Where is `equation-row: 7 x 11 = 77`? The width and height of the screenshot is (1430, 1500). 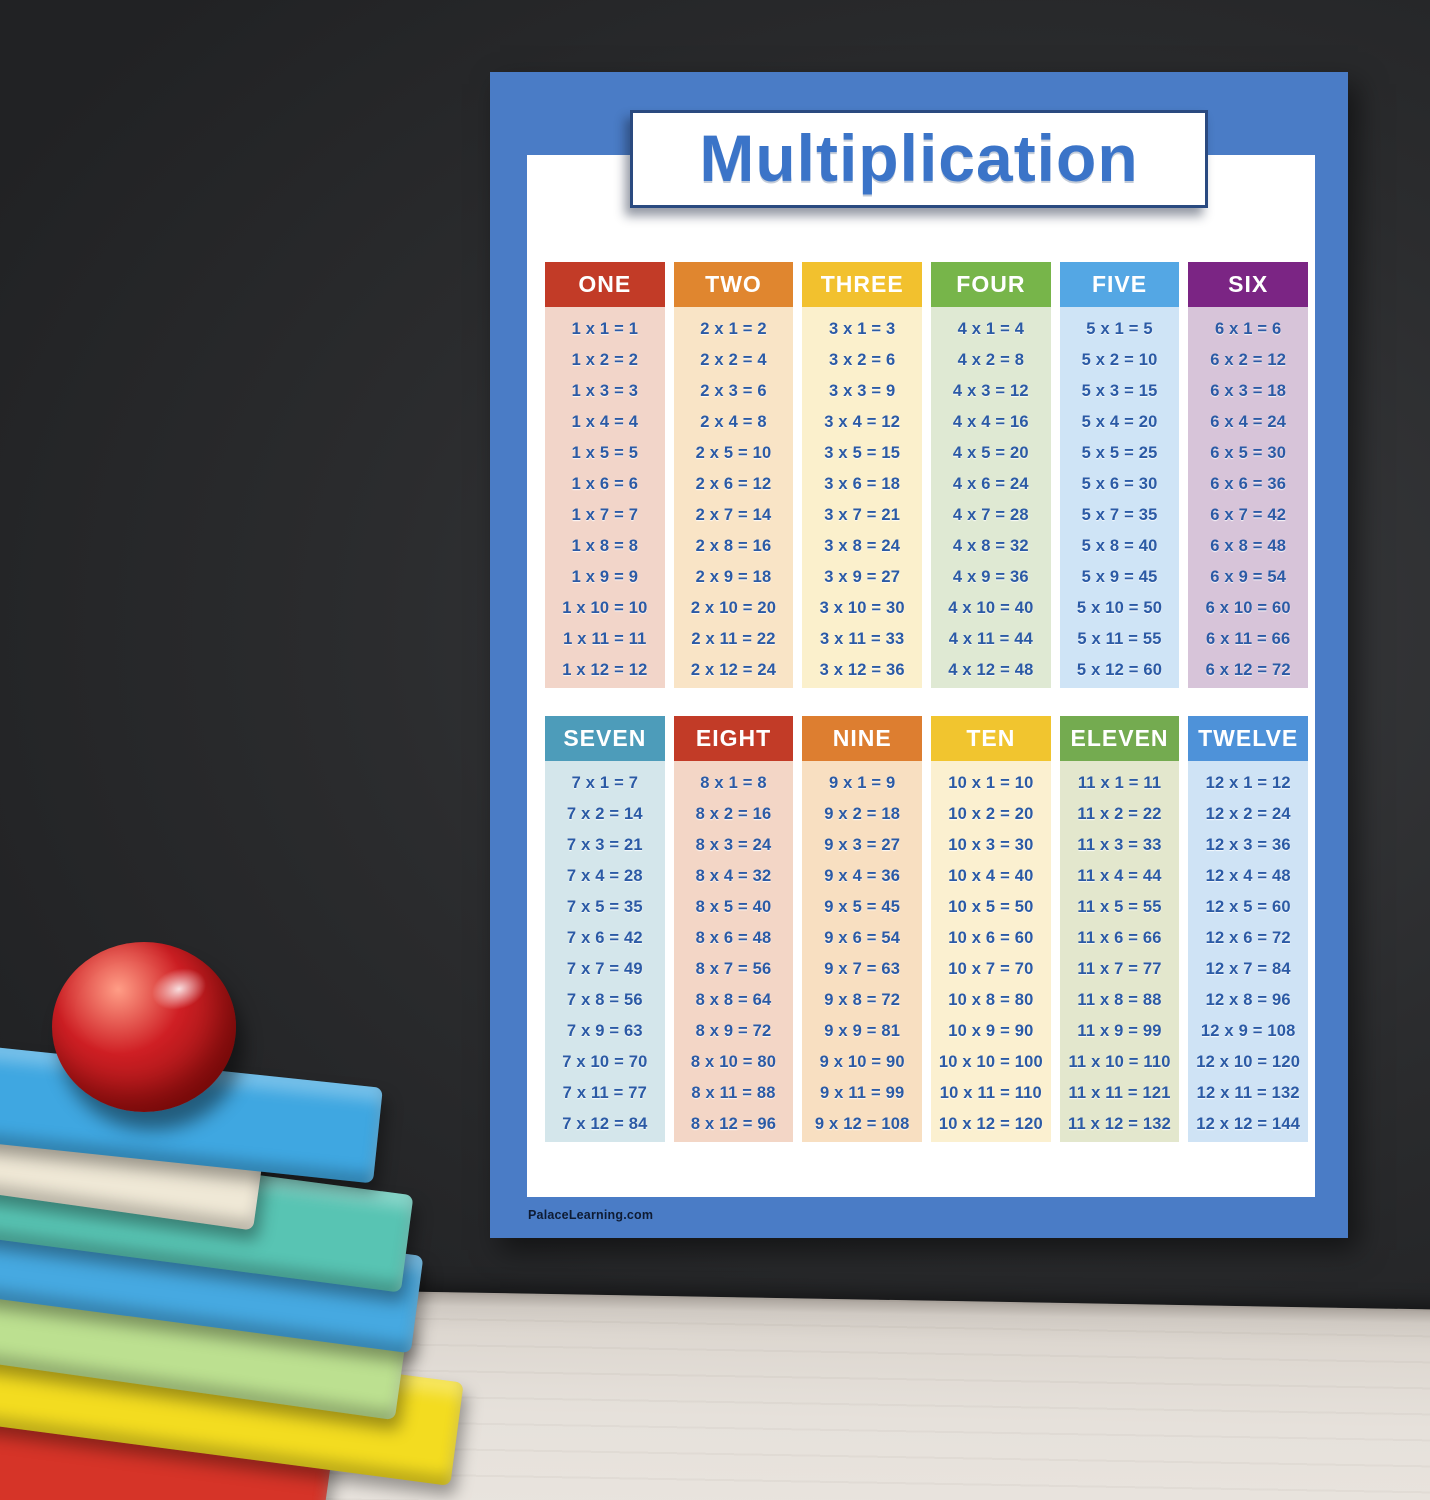 equation-row: 7 x 11 = 77 is located at coordinates (604, 1093).